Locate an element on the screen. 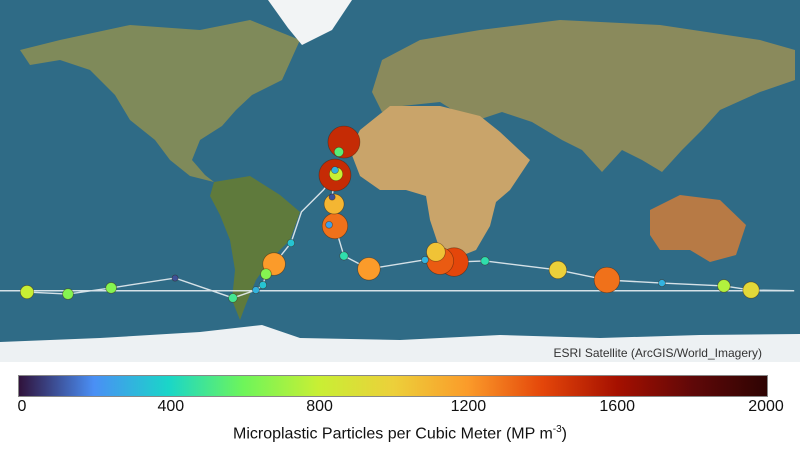  colorbar-title-exponent: -3 is located at coordinates (557, 429).